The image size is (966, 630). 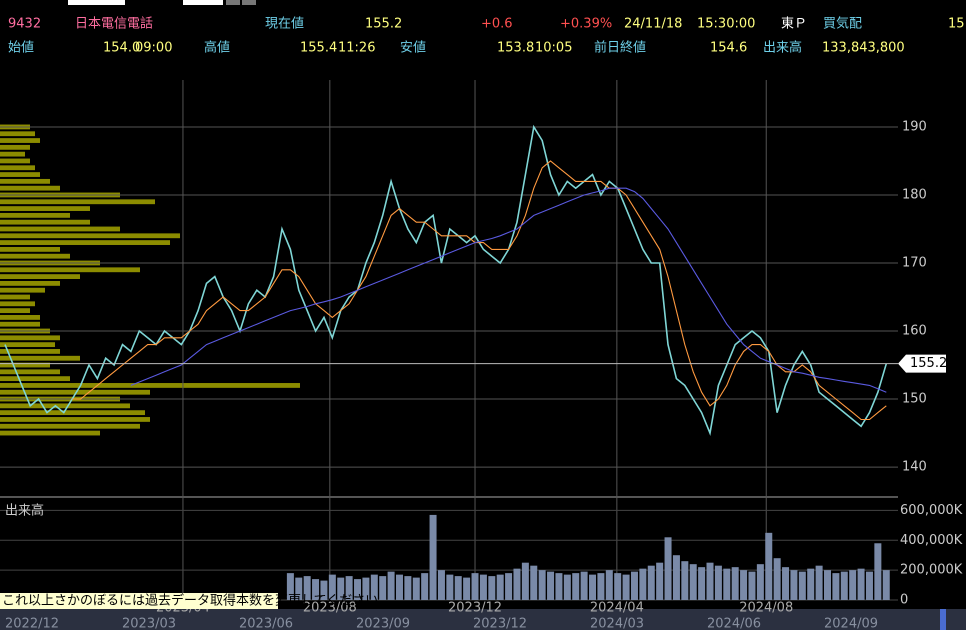 What do you see at coordinates (318, 48) in the screenshot?
I see `header-field: 155.4` at bounding box center [318, 48].